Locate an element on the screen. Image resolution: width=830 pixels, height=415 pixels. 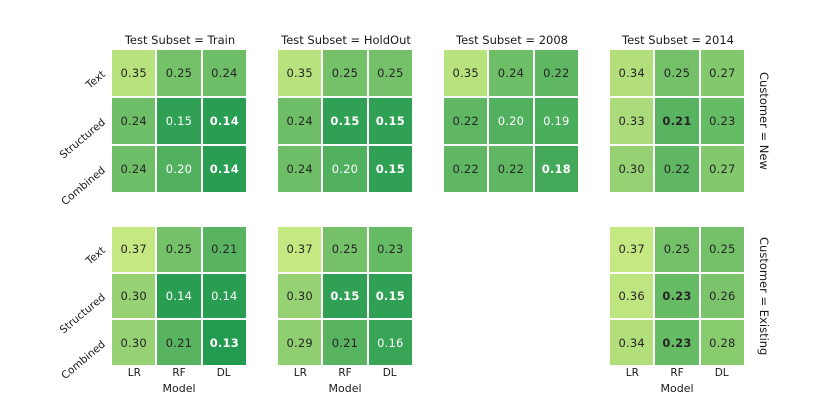
heatmap-train-new: 0.35 0.25 0.24 0.24 0.15 0.14 0.24 0.20 0.14 is located at coordinates (179, 121).